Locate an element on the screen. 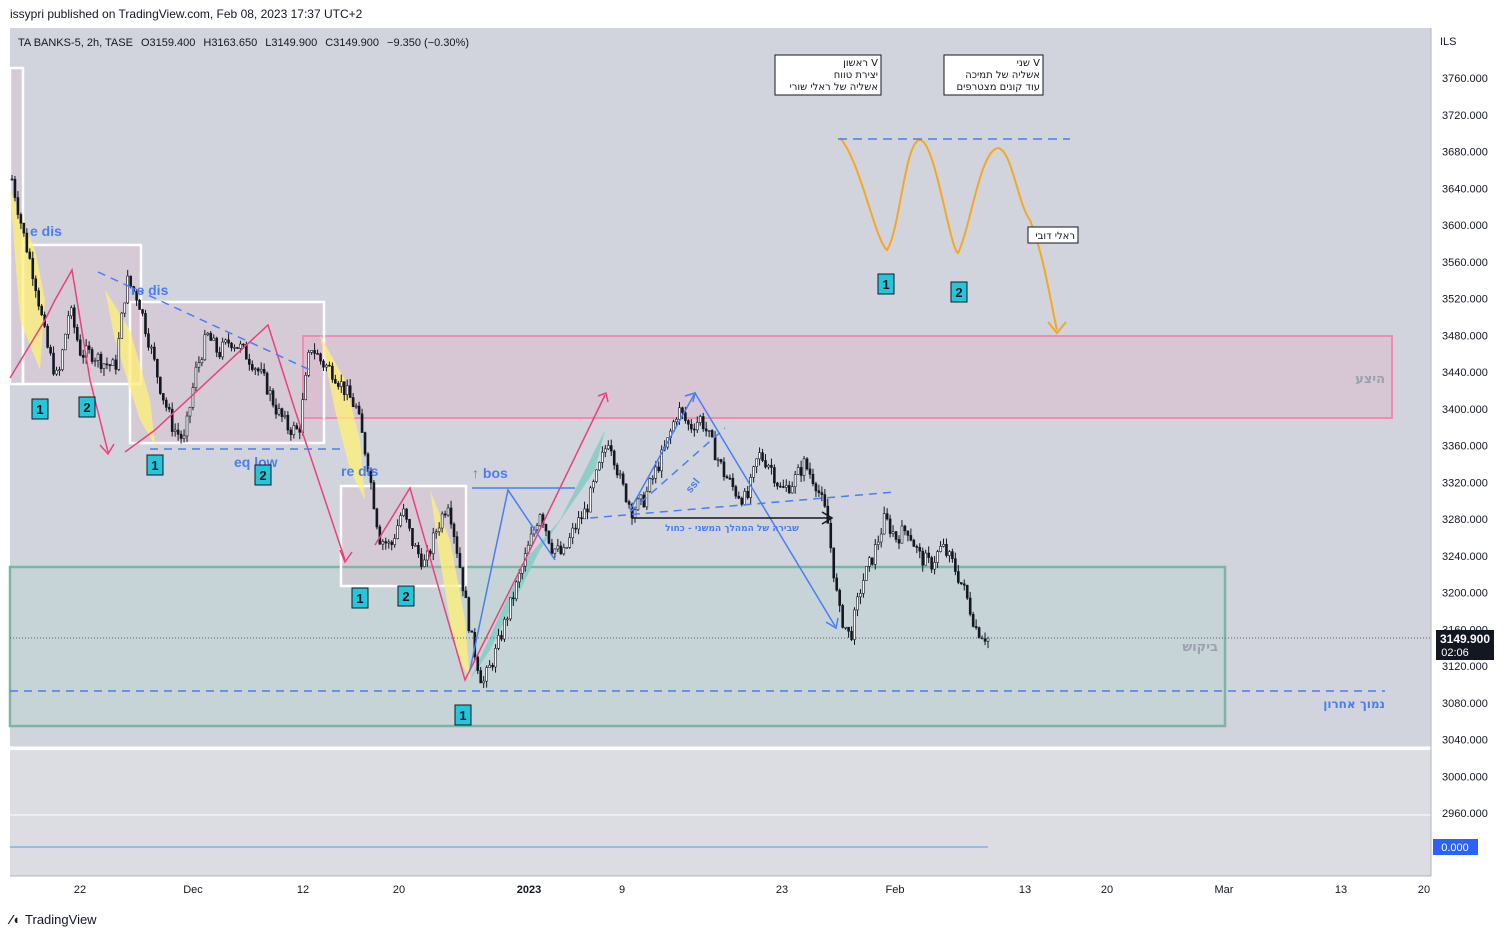 The width and height of the screenshot is (1511, 939). legend-low: L3149.900 is located at coordinates (291, 43).